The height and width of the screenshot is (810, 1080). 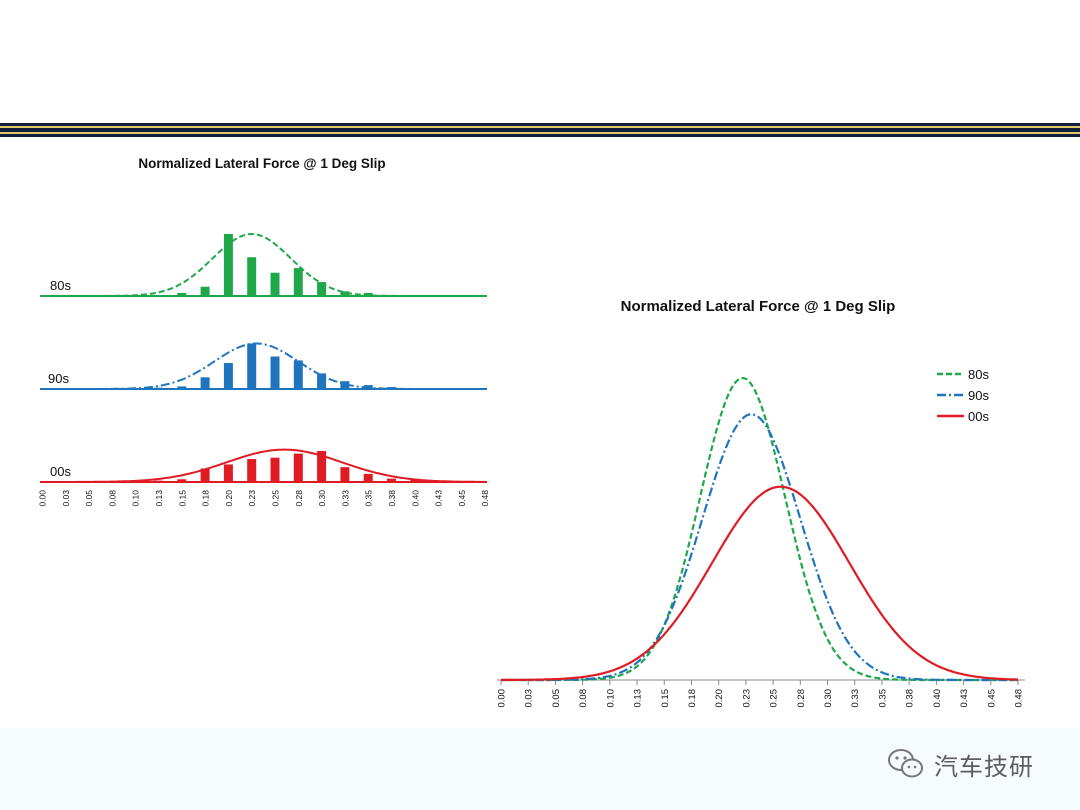 What do you see at coordinates (759, 682) in the screenshot?
I see `right-x-tick-marks` at bounding box center [759, 682].